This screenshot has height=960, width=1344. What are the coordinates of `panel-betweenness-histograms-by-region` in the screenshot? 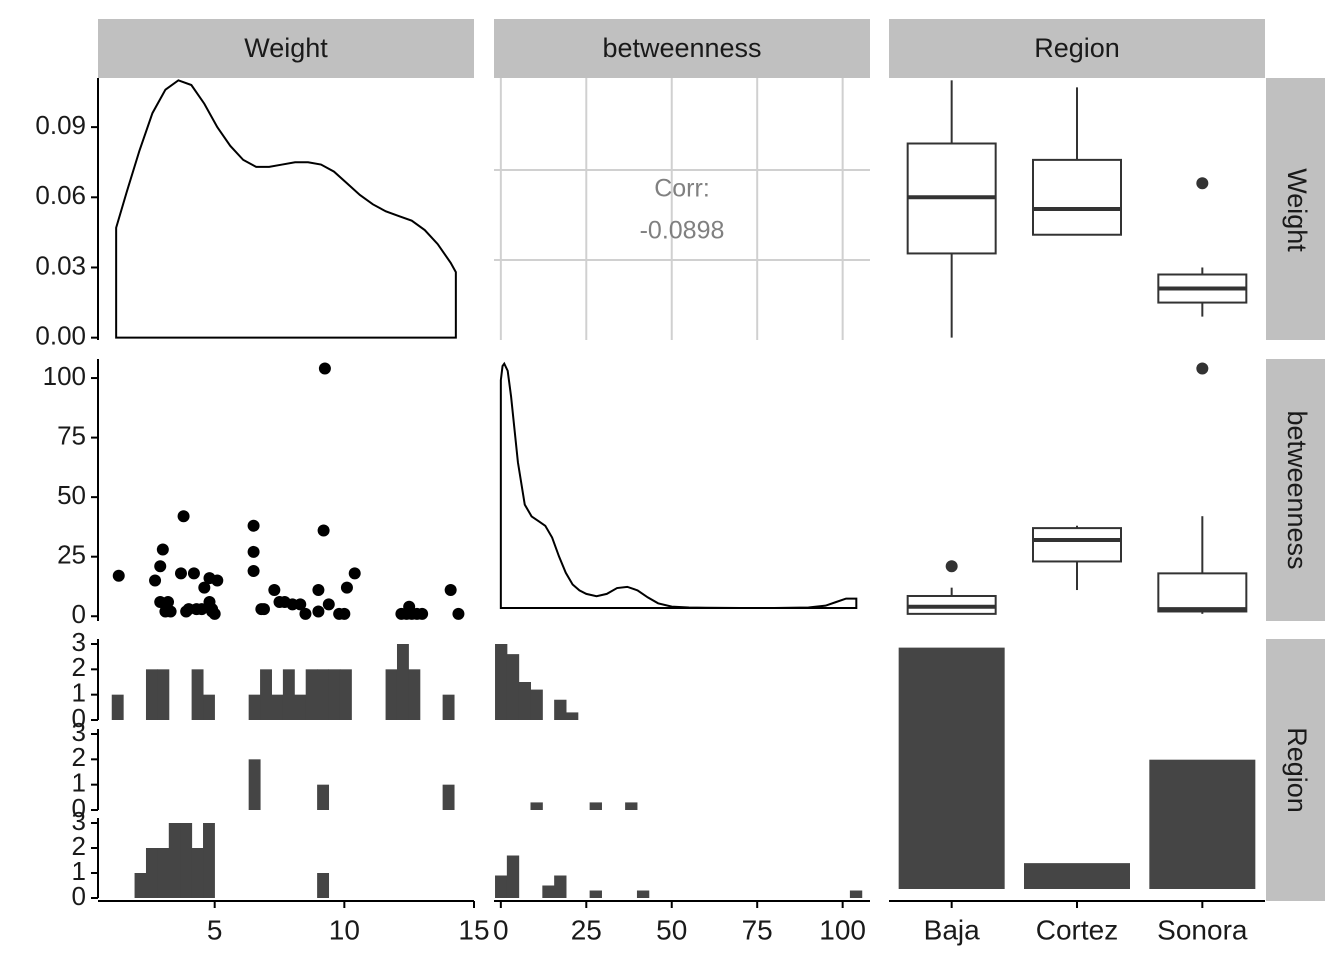 It's located at (679, 771).